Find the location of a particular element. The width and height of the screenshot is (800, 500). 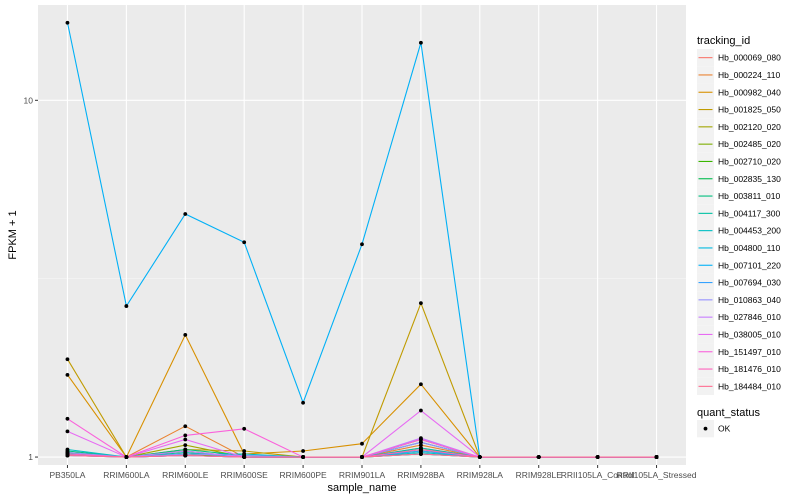

legend-entry-label: Hb_181476_010 is located at coordinates (749, 369).